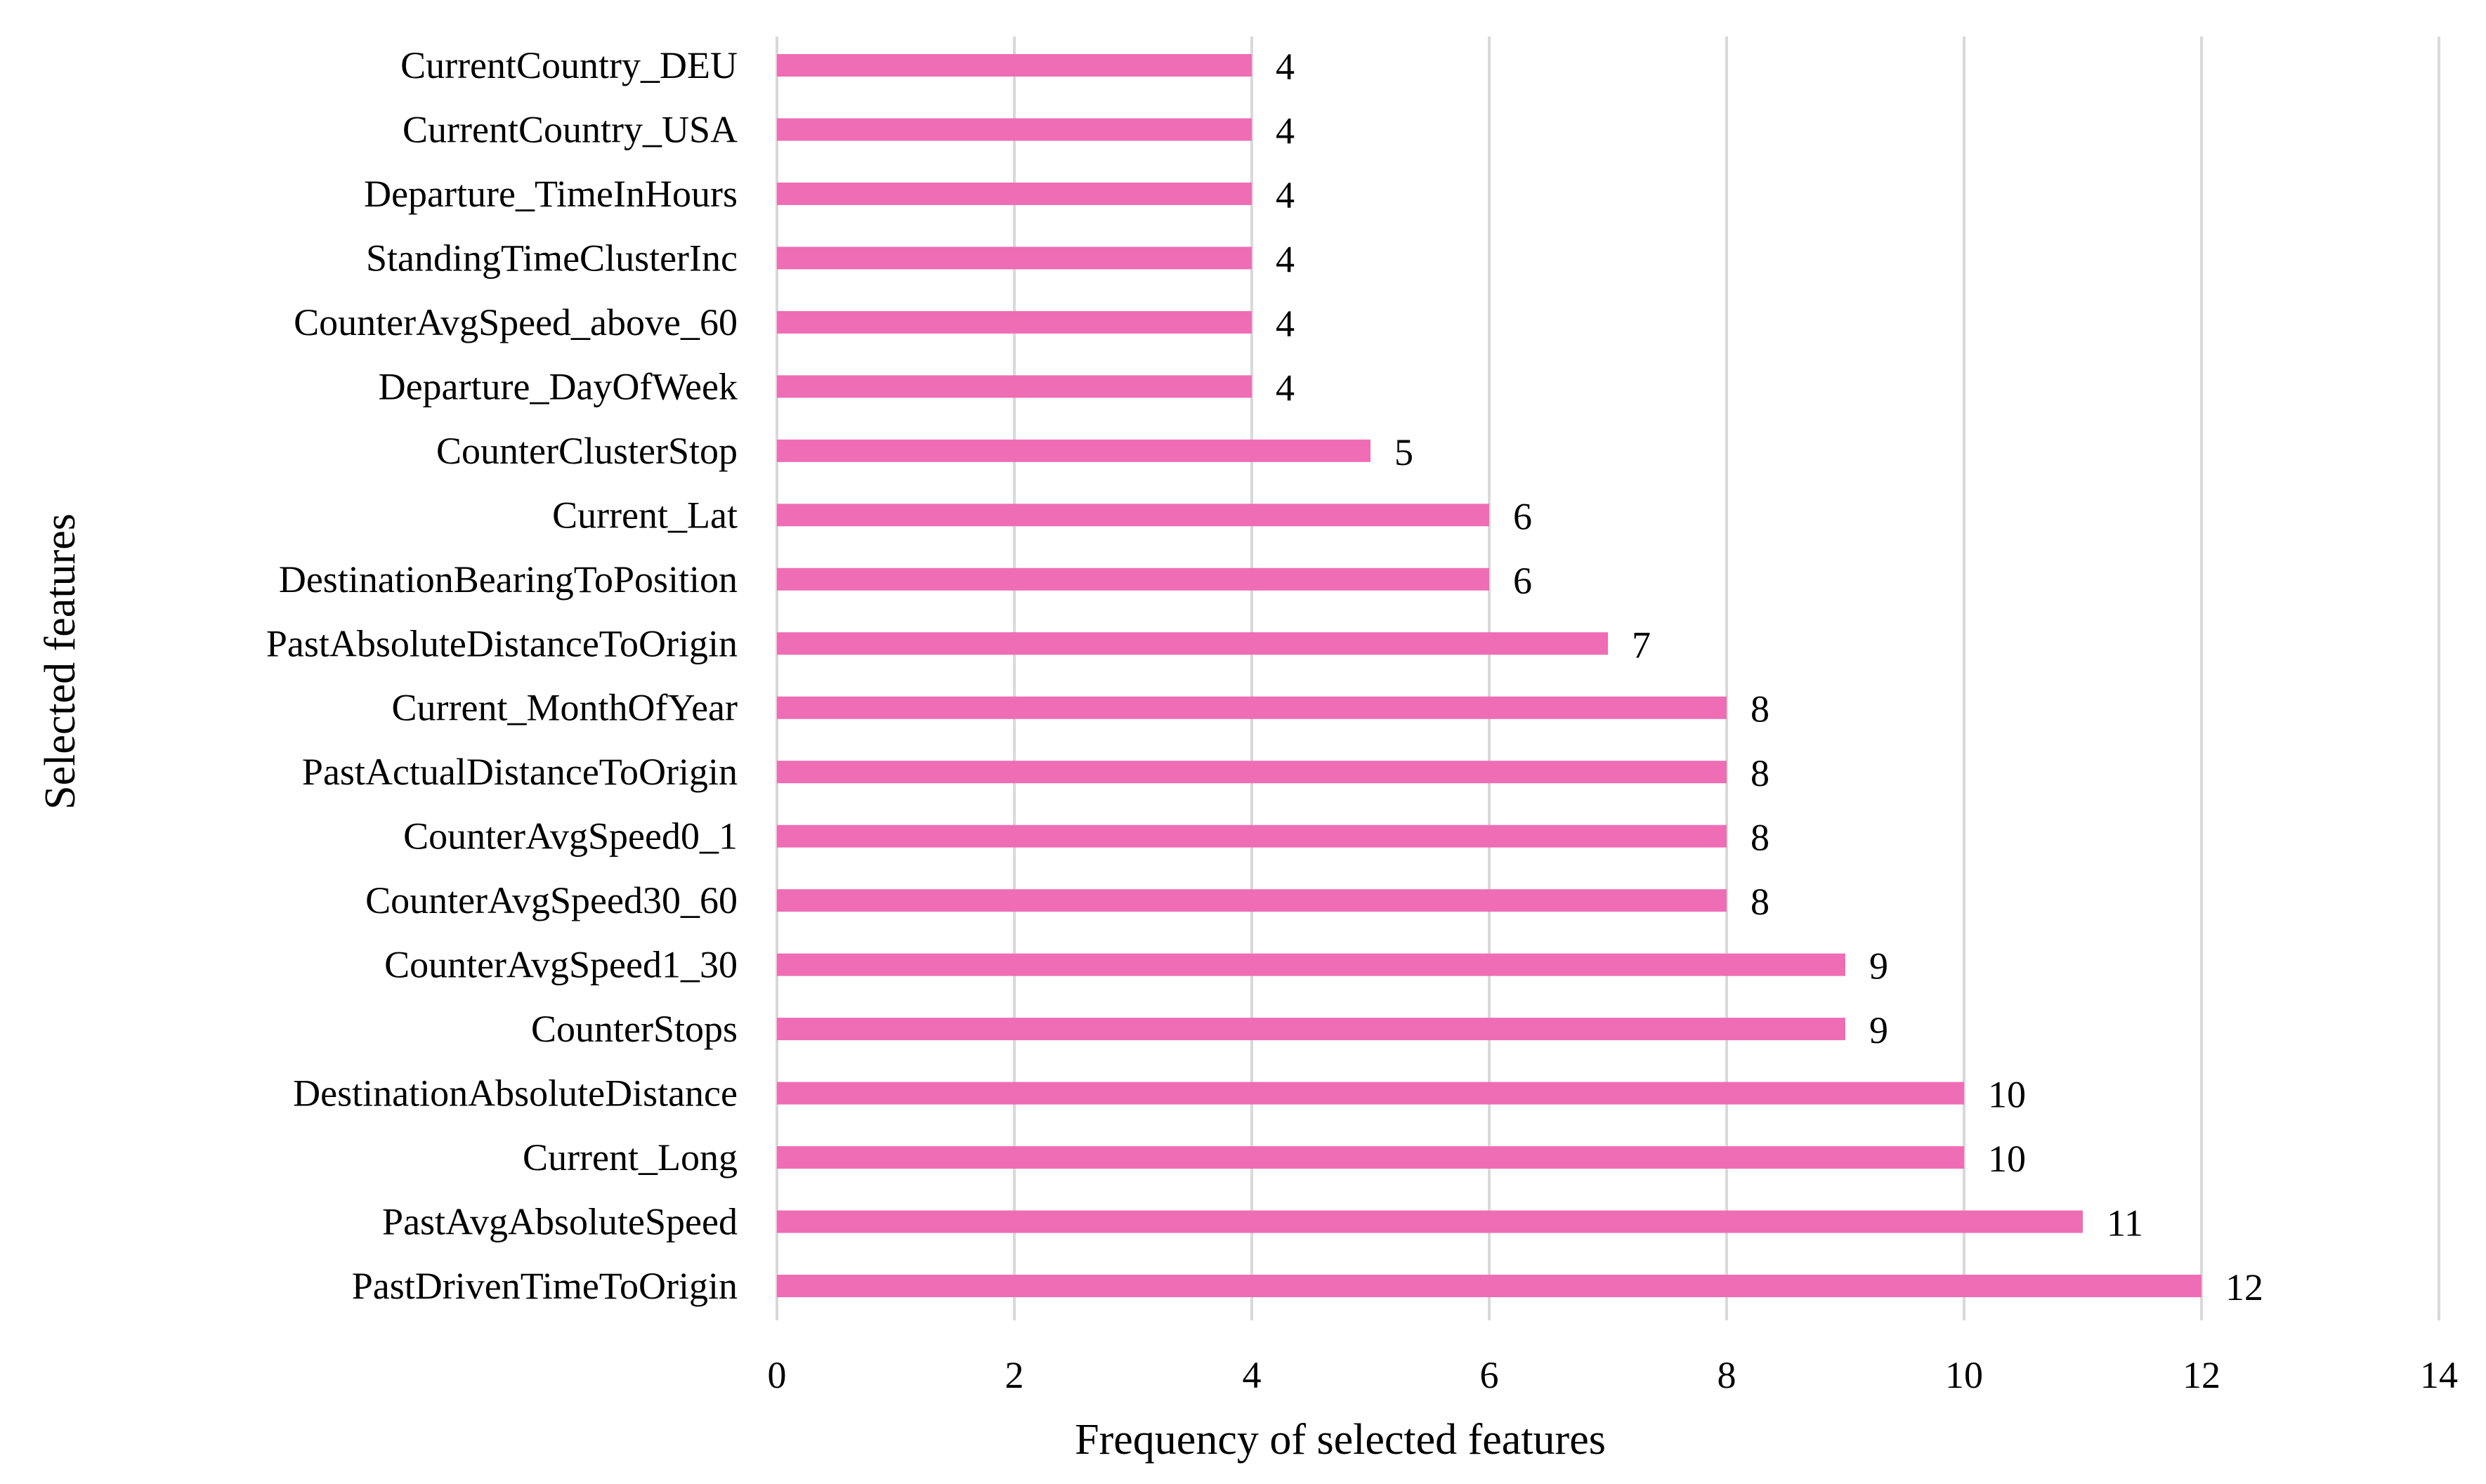  What do you see at coordinates (1370, 1157) in the screenshot?
I see `bar-Current_Long` at bounding box center [1370, 1157].